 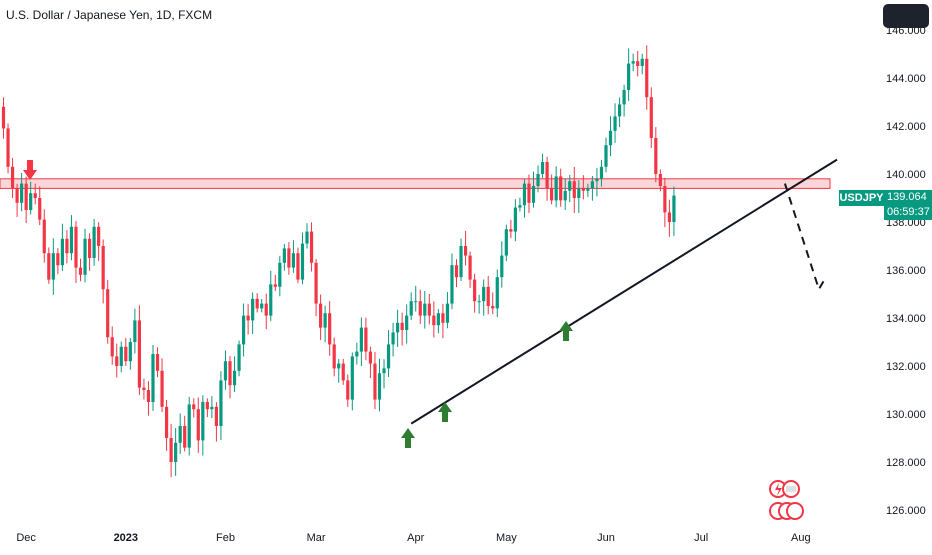 What do you see at coordinates (906, 175) in the screenshot?
I see `y-tick-label: 140.000` at bounding box center [906, 175].